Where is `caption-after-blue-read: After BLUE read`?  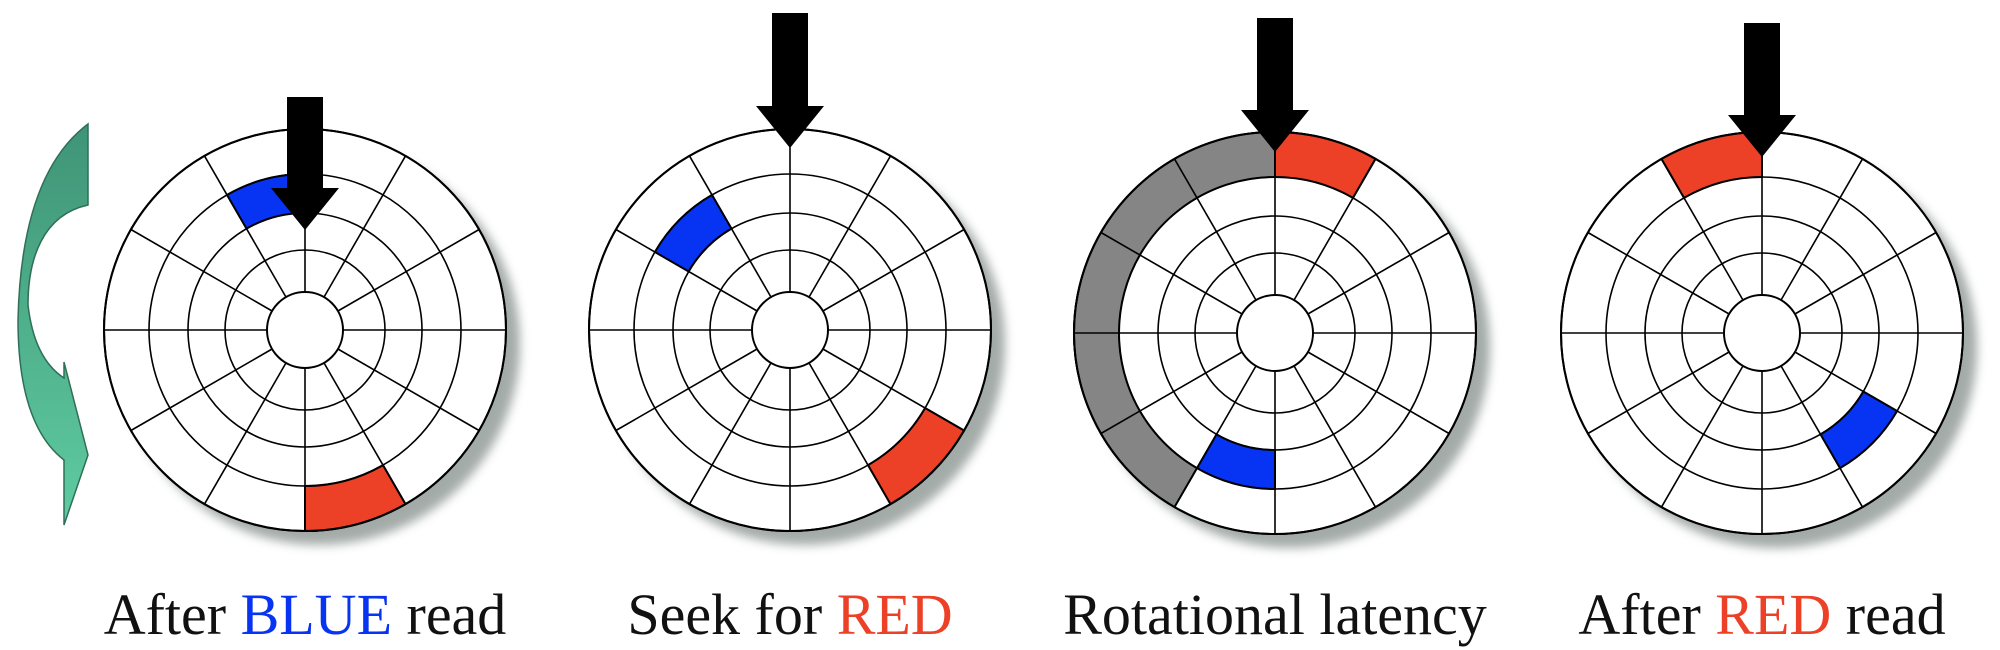 caption-after-blue-read: After BLUE read is located at coordinates (305, 615).